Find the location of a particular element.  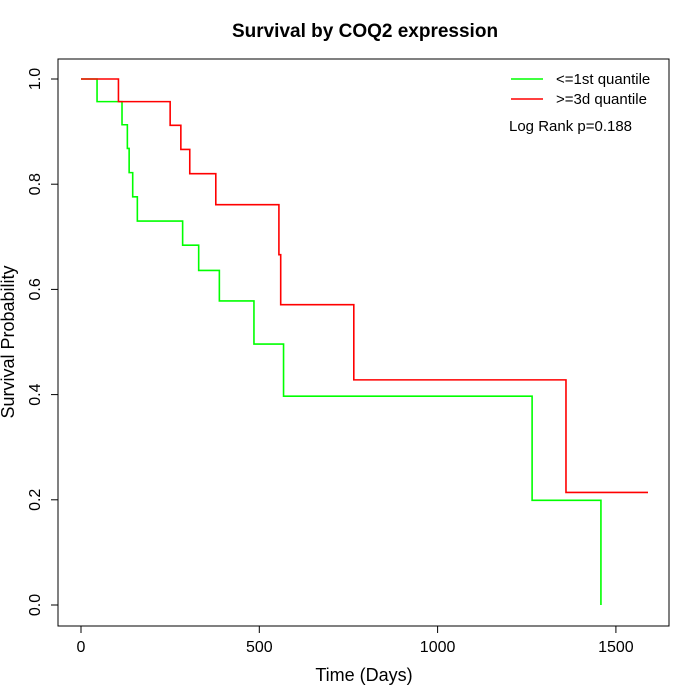

x-tick-label: 1000 is located at coordinates (438, 647).